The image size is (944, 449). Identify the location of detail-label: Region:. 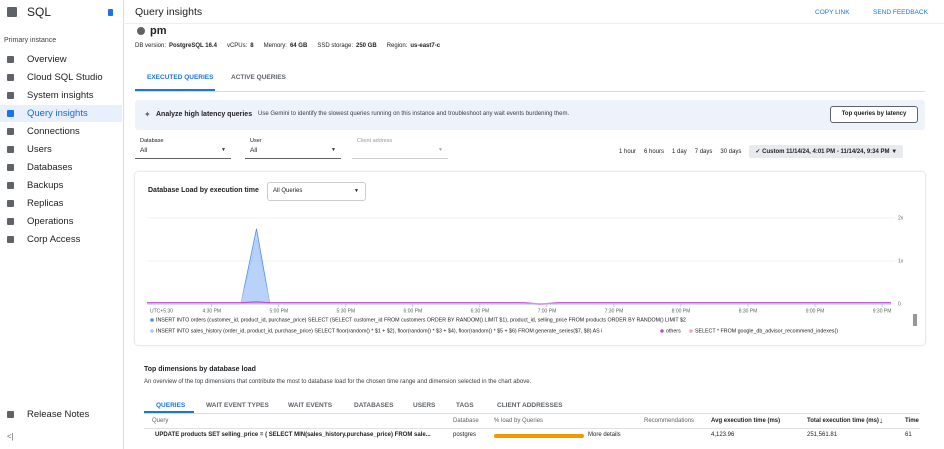
(397, 46).